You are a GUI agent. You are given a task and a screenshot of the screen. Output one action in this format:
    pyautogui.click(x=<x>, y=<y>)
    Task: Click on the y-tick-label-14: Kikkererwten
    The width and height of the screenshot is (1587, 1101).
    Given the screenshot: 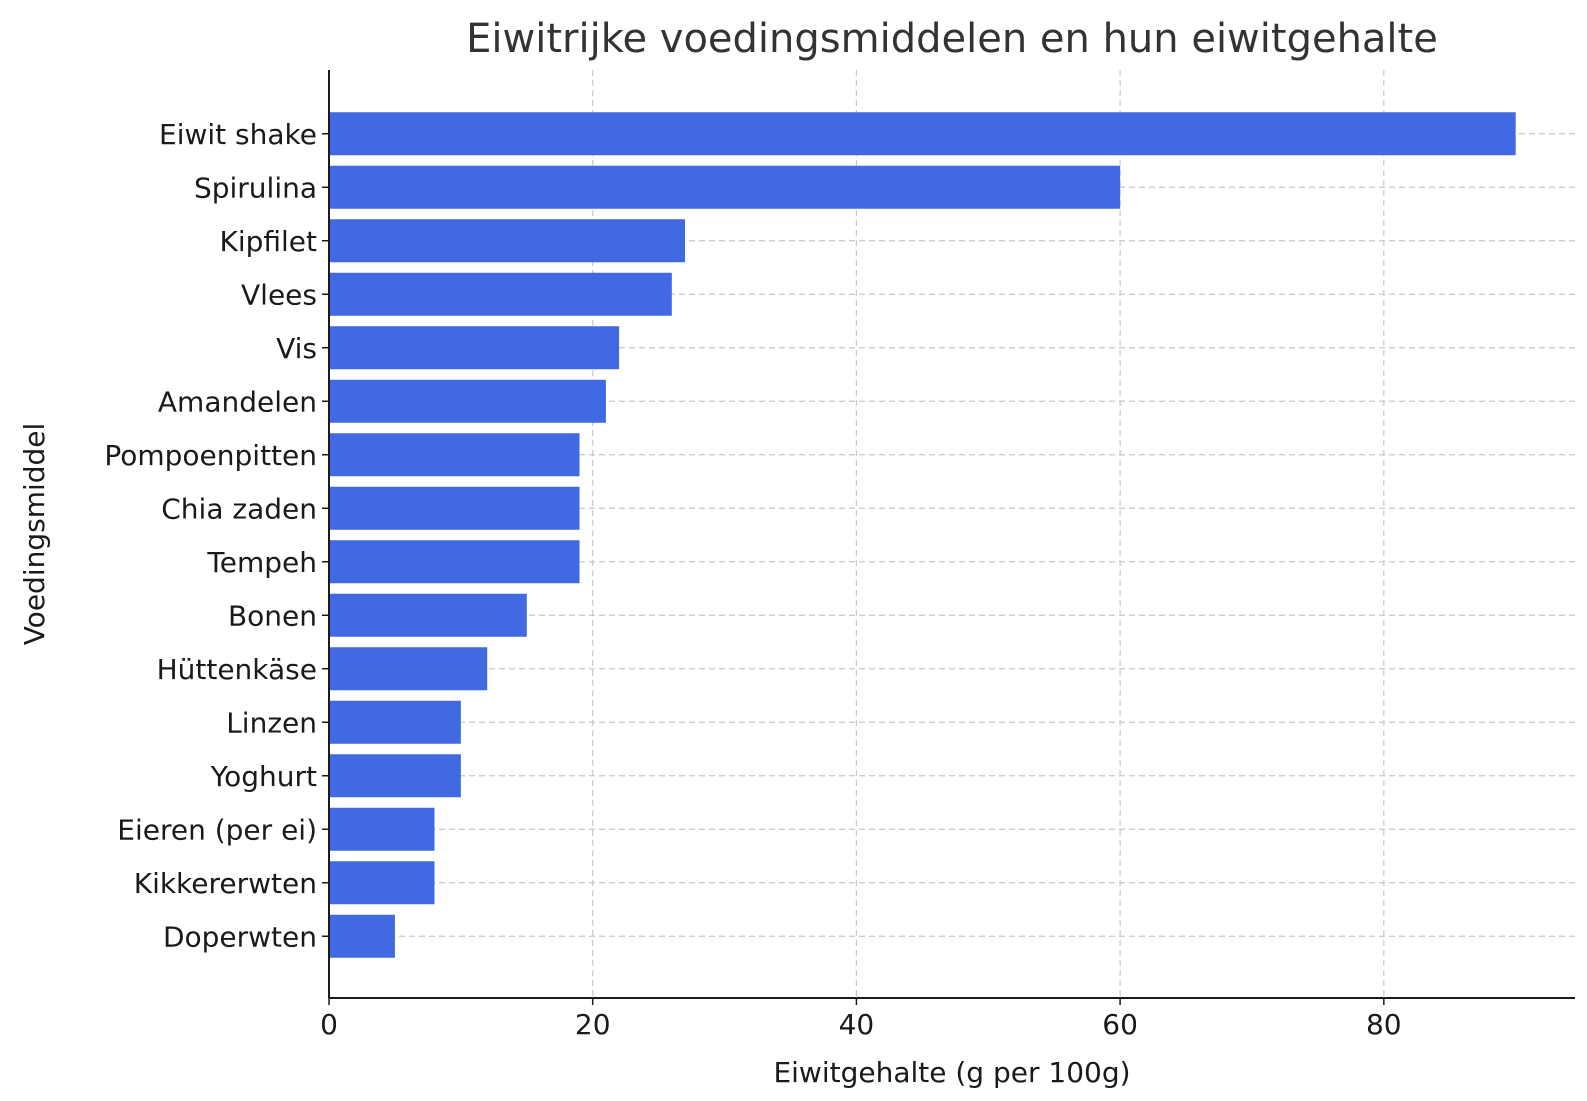 What is the action you would take?
    pyautogui.click(x=225, y=883)
    